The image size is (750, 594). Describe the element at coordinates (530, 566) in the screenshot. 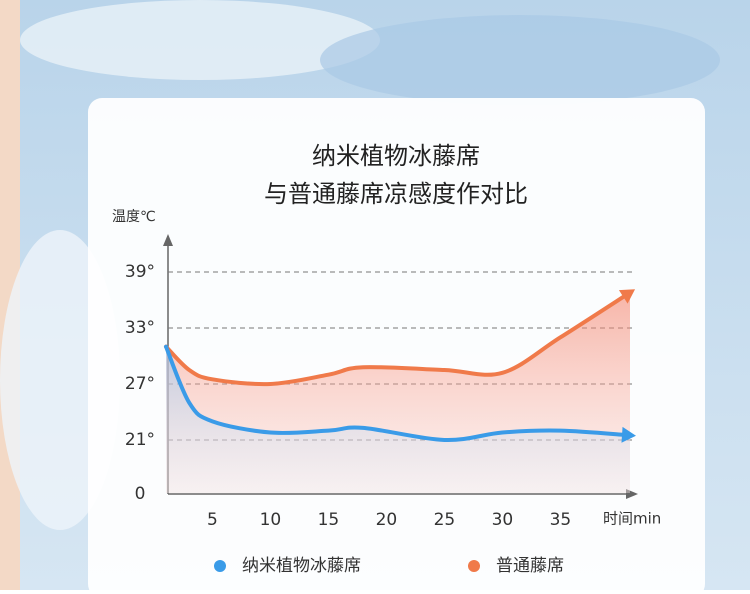

I see `legend-label: 普通藤席` at that location.